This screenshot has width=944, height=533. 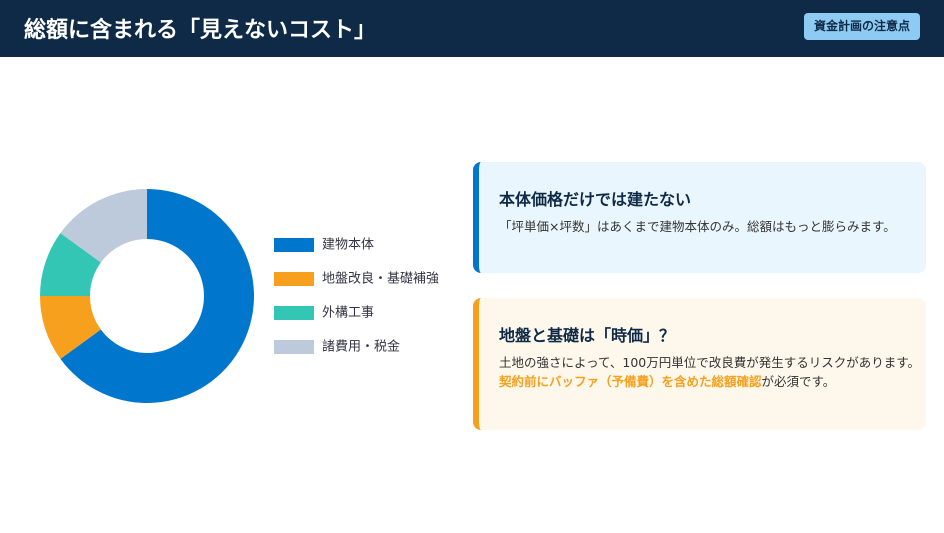 What do you see at coordinates (472, 28) in the screenshot?
I see `header: 総額に含まれる「見えないコスト」 資金計画の注意点` at bounding box center [472, 28].